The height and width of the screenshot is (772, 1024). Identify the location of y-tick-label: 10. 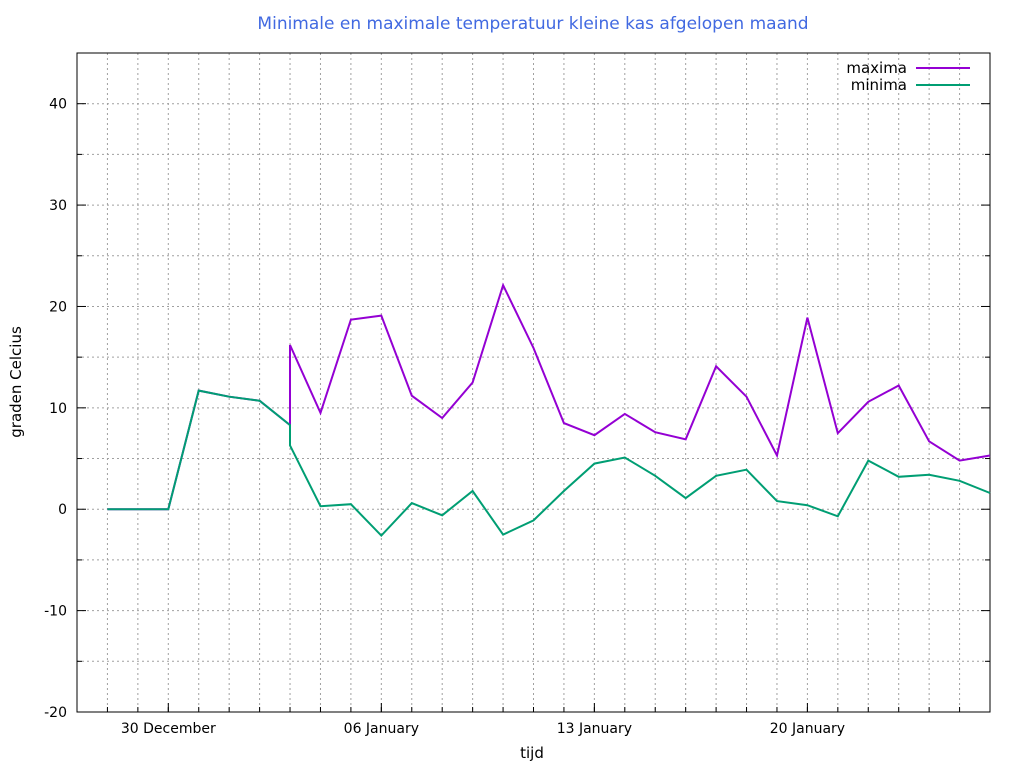
(58, 409).